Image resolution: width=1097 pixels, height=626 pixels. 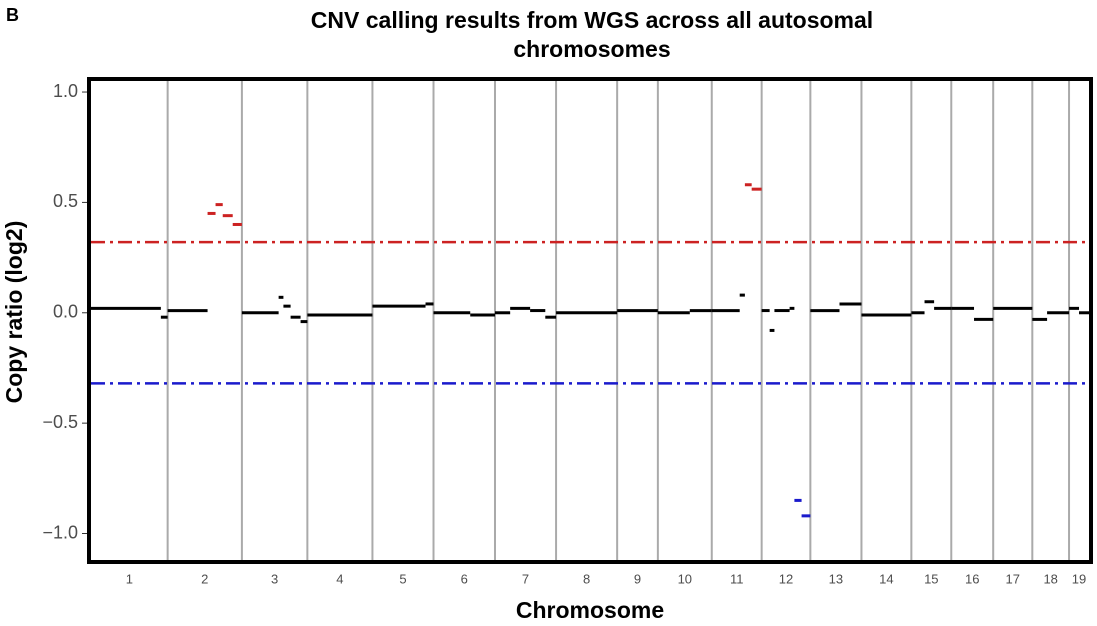 What do you see at coordinates (65, 91) in the screenshot?
I see `y-tick-label: 1.0` at bounding box center [65, 91].